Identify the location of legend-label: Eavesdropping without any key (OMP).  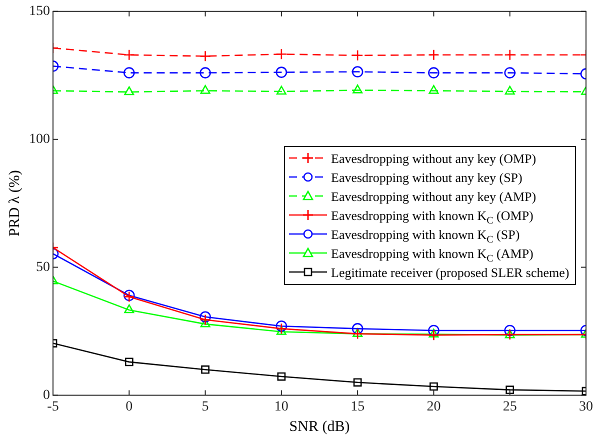
(433, 159).